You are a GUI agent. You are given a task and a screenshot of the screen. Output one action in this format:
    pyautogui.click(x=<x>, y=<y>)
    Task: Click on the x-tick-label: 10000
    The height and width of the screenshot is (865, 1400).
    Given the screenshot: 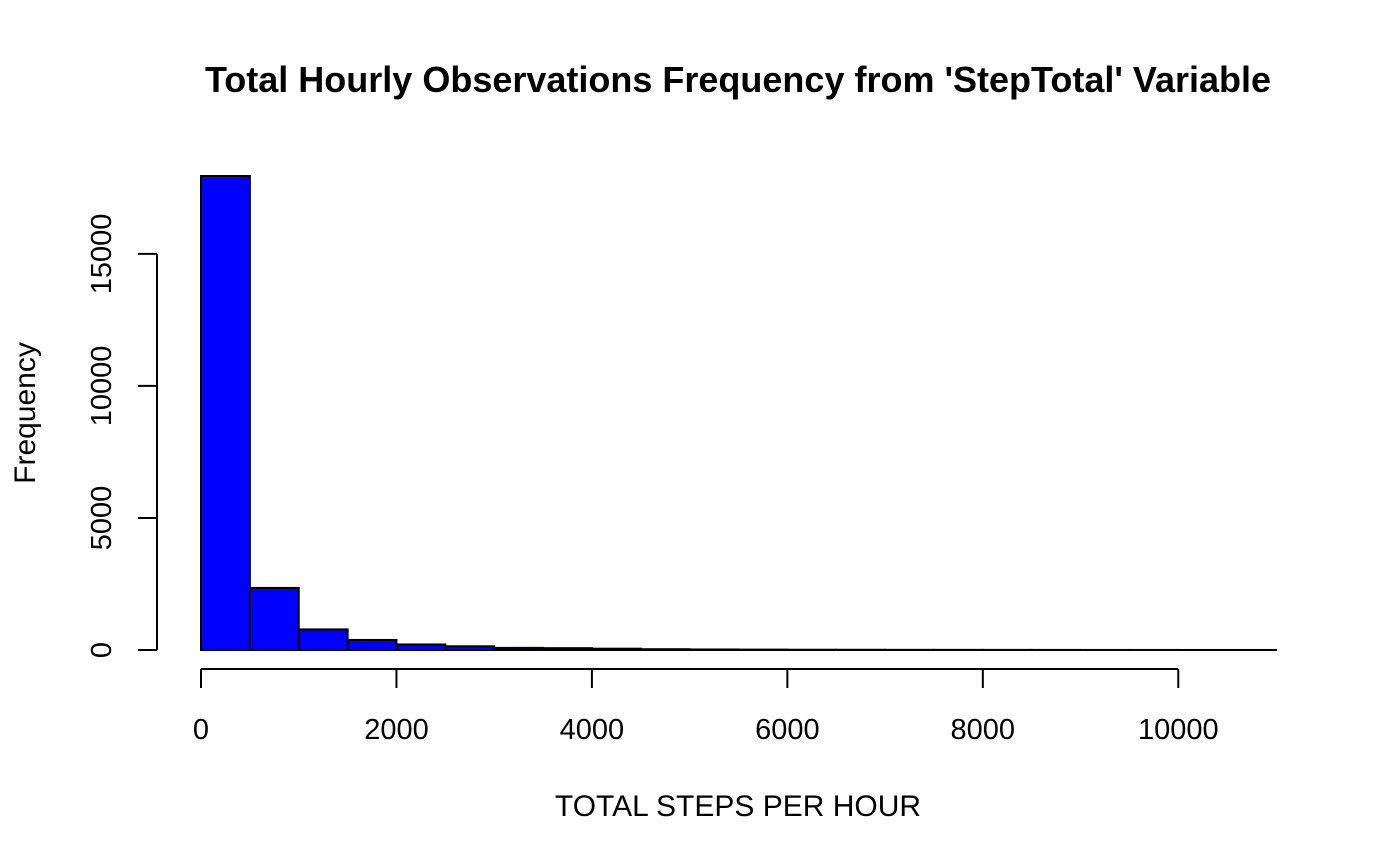 What is the action you would take?
    pyautogui.click(x=1178, y=730)
    